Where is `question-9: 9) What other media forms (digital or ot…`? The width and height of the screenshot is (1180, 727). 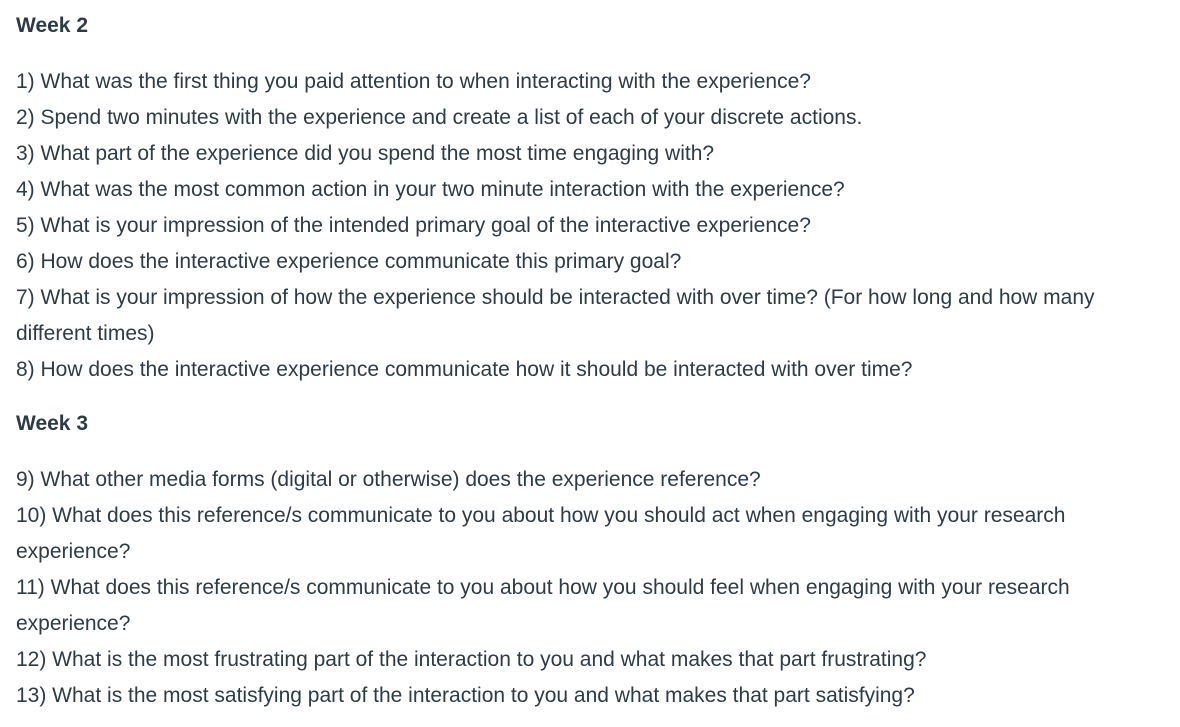 question-9: 9) What other media forms (digital or ot… is located at coordinates (388, 479).